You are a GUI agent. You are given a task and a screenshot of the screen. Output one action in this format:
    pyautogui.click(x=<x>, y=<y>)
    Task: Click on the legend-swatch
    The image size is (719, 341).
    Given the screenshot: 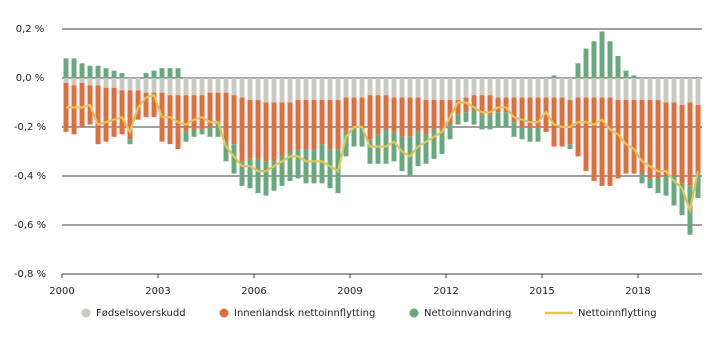 What is the action you would take?
    pyautogui.click(x=224, y=313)
    